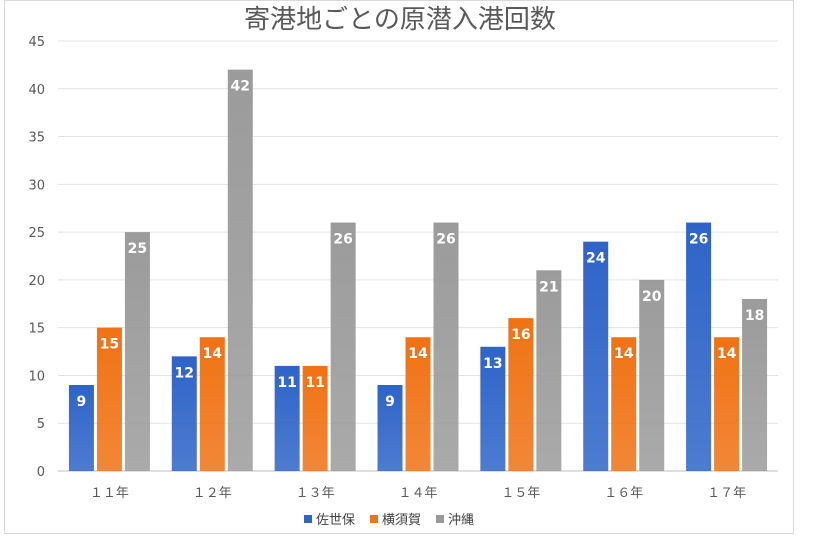  What do you see at coordinates (548, 287) in the screenshot?
I see `data-label: 21` at bounding box center [548, 287].